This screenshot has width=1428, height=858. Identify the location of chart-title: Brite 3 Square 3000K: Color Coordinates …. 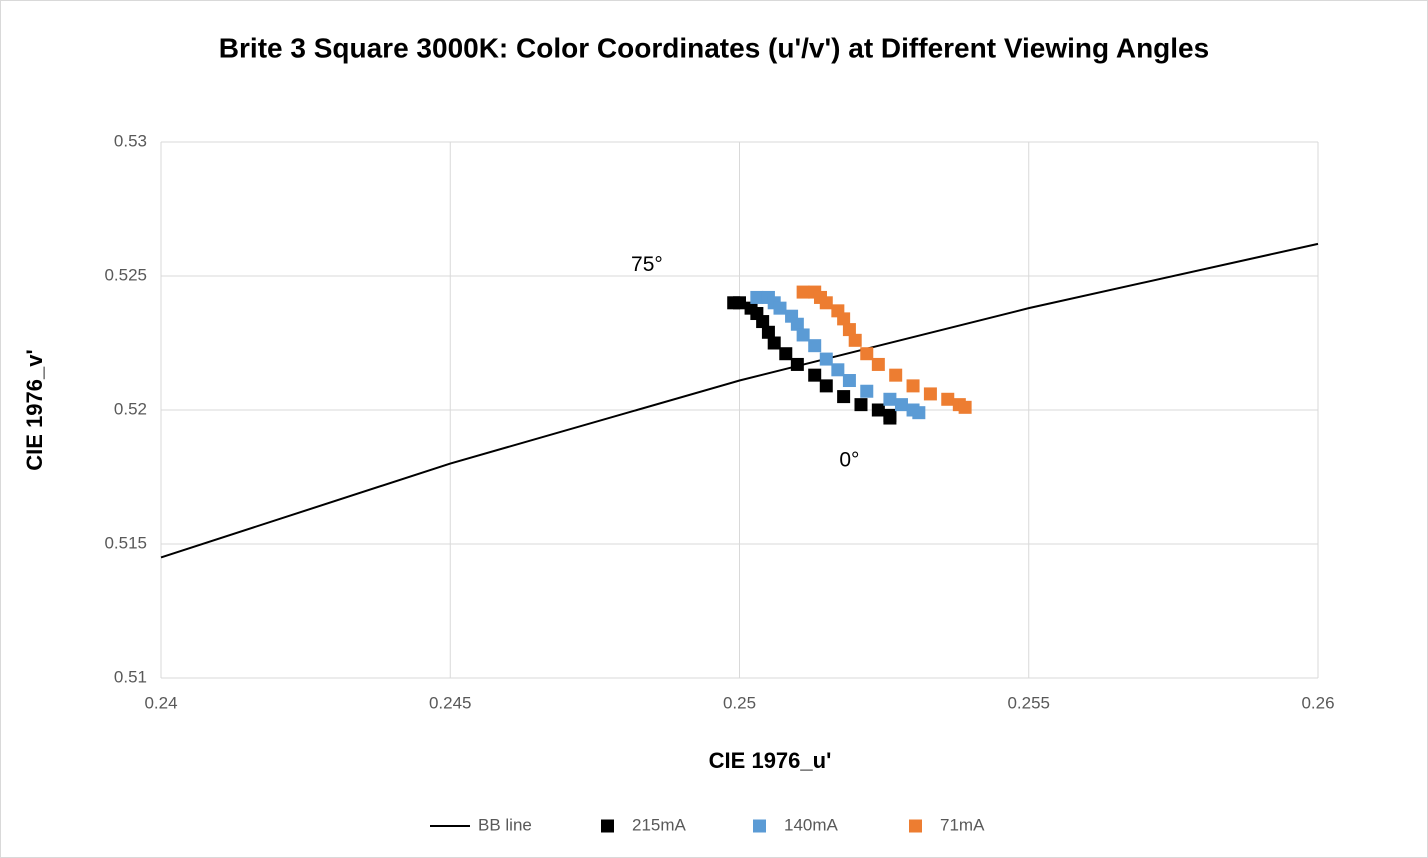
(714, 47).